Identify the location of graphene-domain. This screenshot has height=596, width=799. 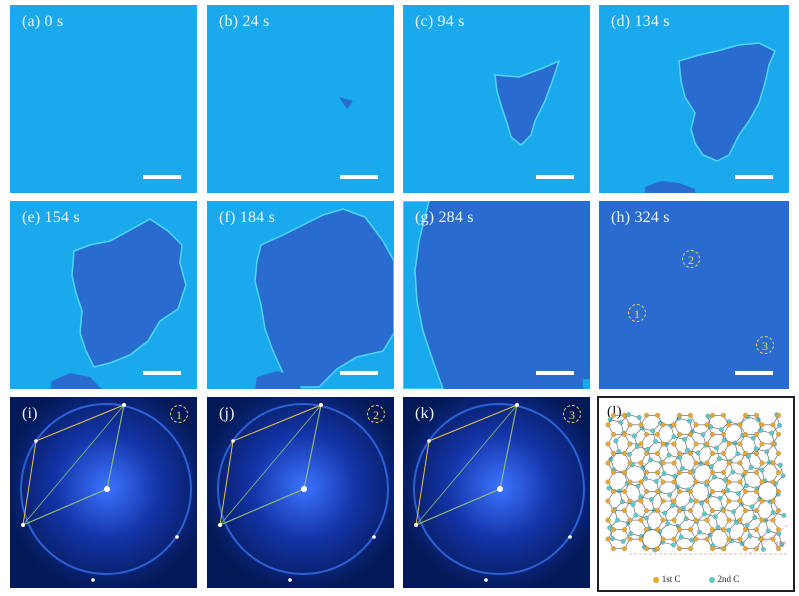
(324, 298).